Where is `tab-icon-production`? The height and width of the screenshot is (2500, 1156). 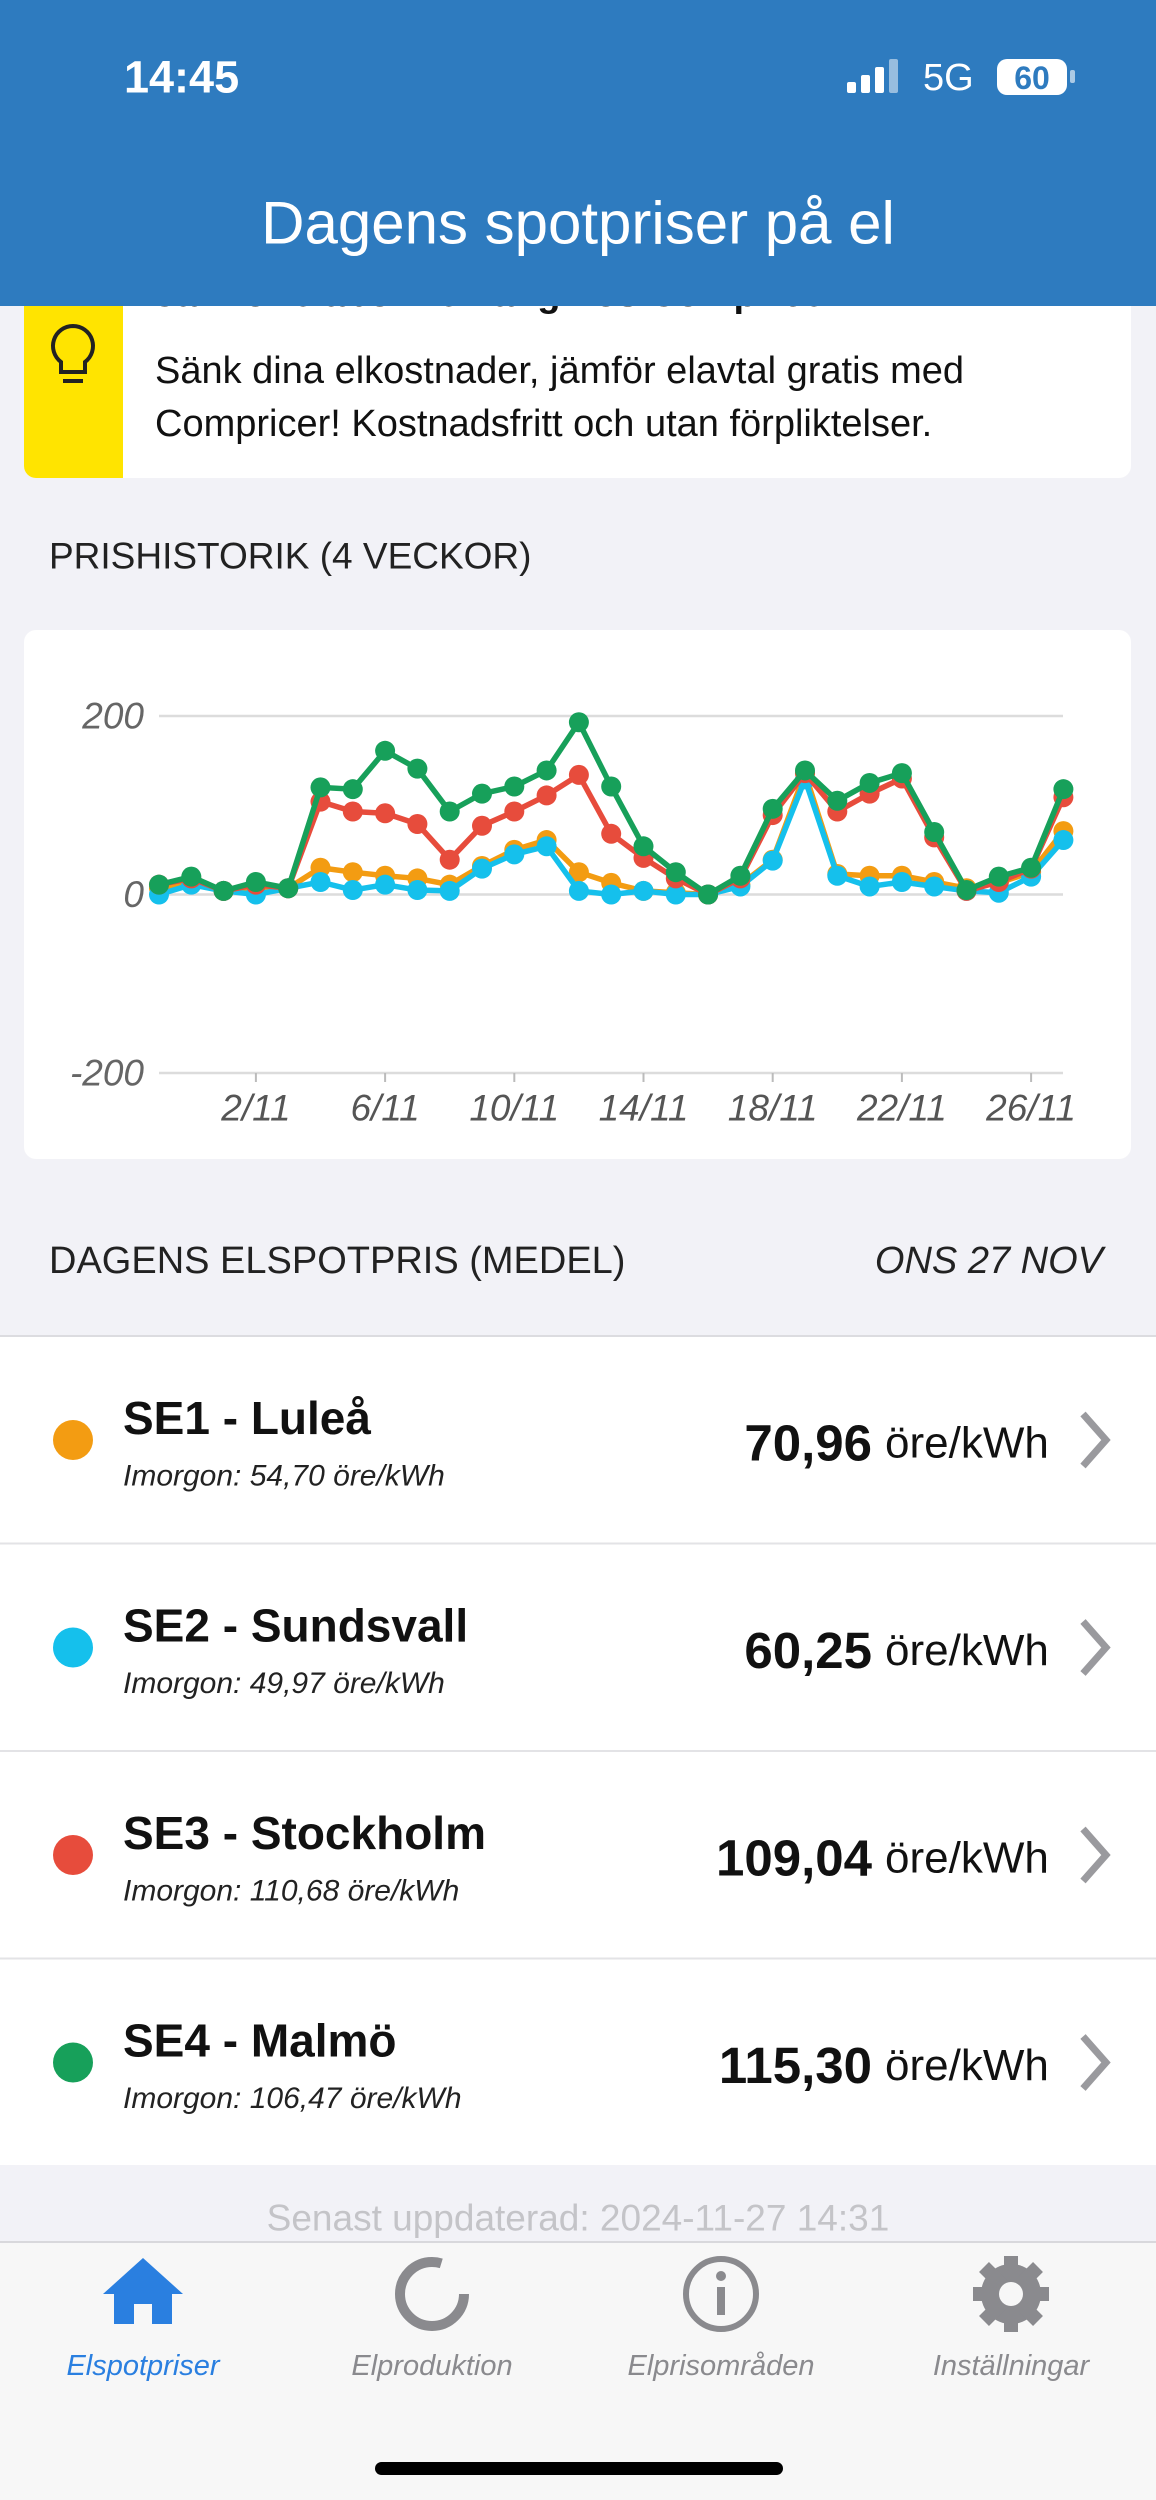 tab-icon-production is located at coordinates (432, 2294).